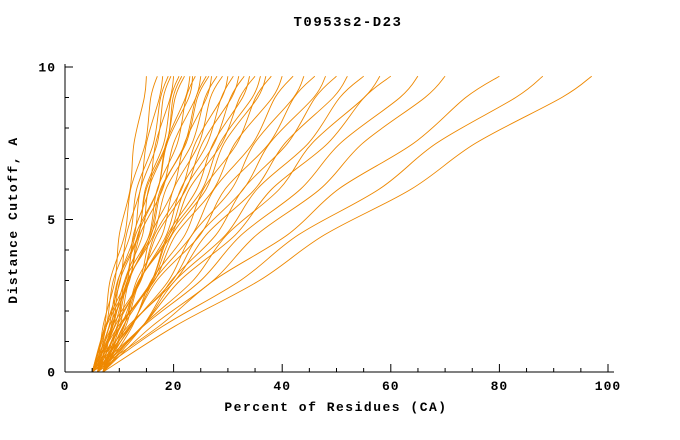 The image size is (680, 440). What do you see at coordinates (391, 386) in the screenshot?
I see `x-tick-label: 60` at bounding box center [391, 386].